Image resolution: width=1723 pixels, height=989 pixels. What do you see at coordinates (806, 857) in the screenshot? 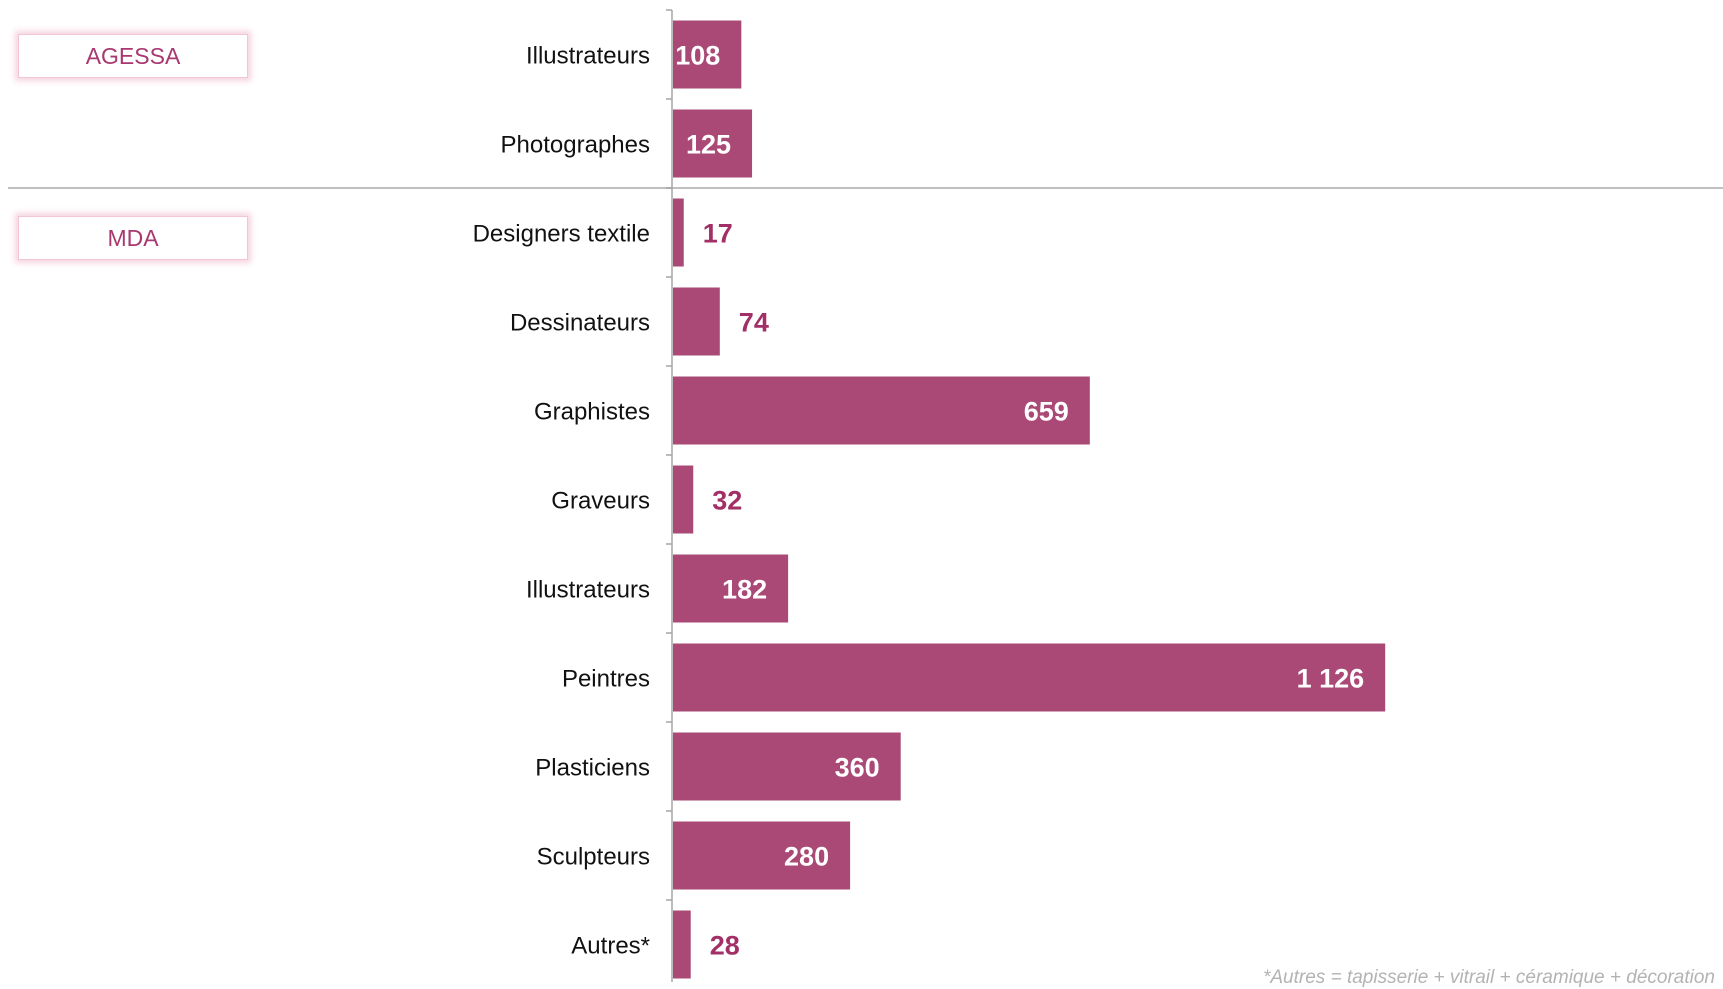
I see `data-label: 280` at bounding box center [806, 857].